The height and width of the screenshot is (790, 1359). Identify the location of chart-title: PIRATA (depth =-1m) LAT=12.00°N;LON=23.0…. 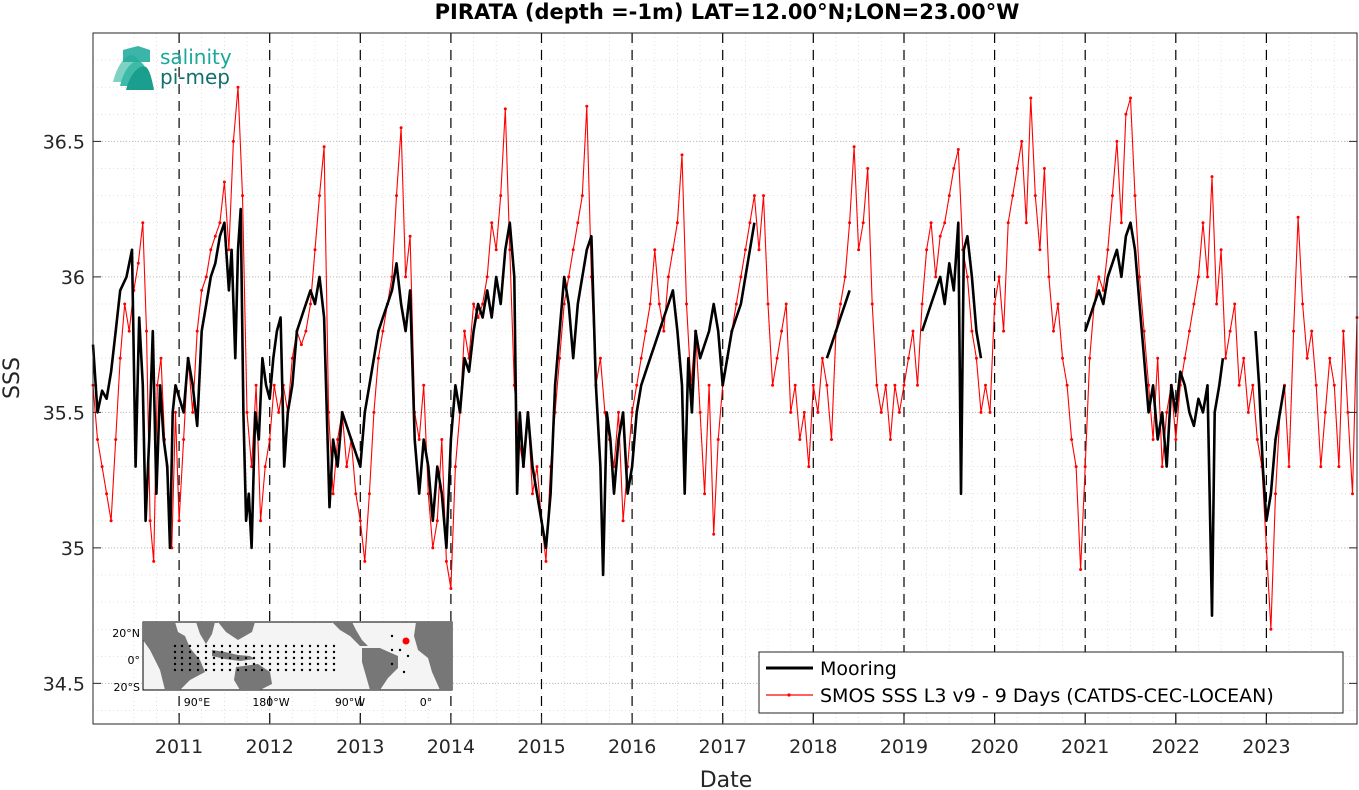
(727, 12).